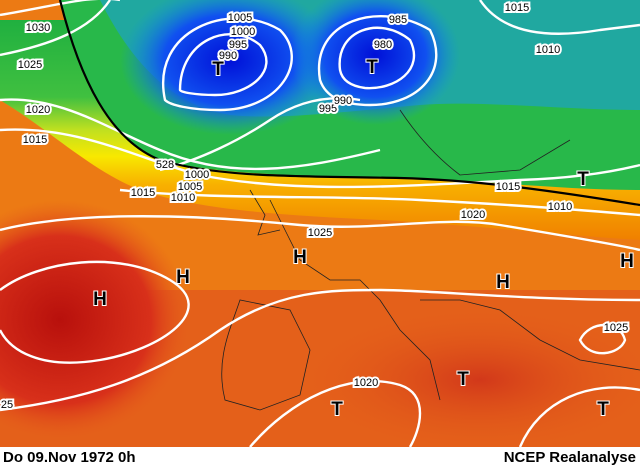 The width and height of the screenshot is (640, 469). What do you see at coordinates (7, 405) in the screenshot?
I see `isobar-label: 25` at bounding box center [7, 405].